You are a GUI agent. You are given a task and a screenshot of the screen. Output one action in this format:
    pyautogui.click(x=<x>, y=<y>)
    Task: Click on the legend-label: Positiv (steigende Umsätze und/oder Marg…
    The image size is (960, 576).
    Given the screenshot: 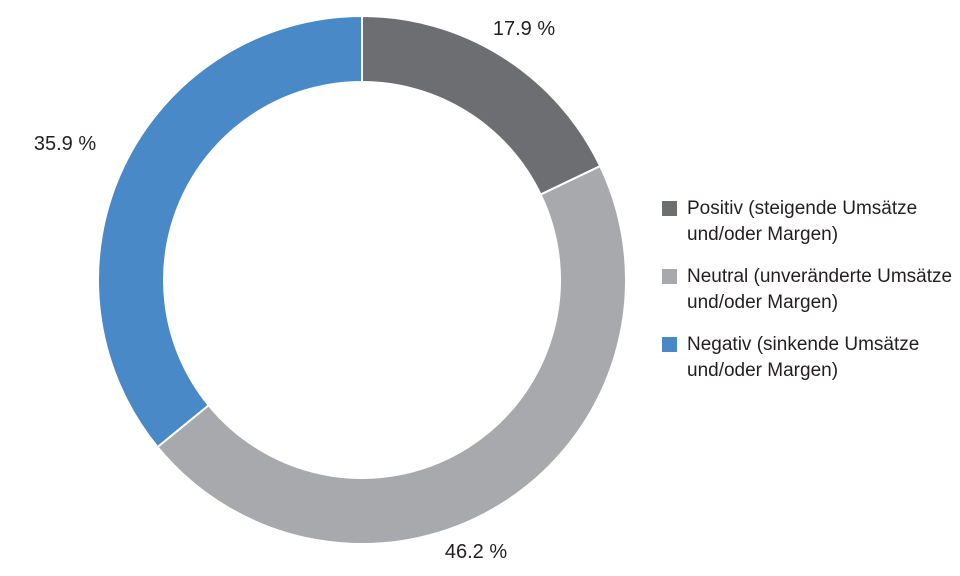 What is the action you would take?
    pyautogui.click(x=802, y=221)
    